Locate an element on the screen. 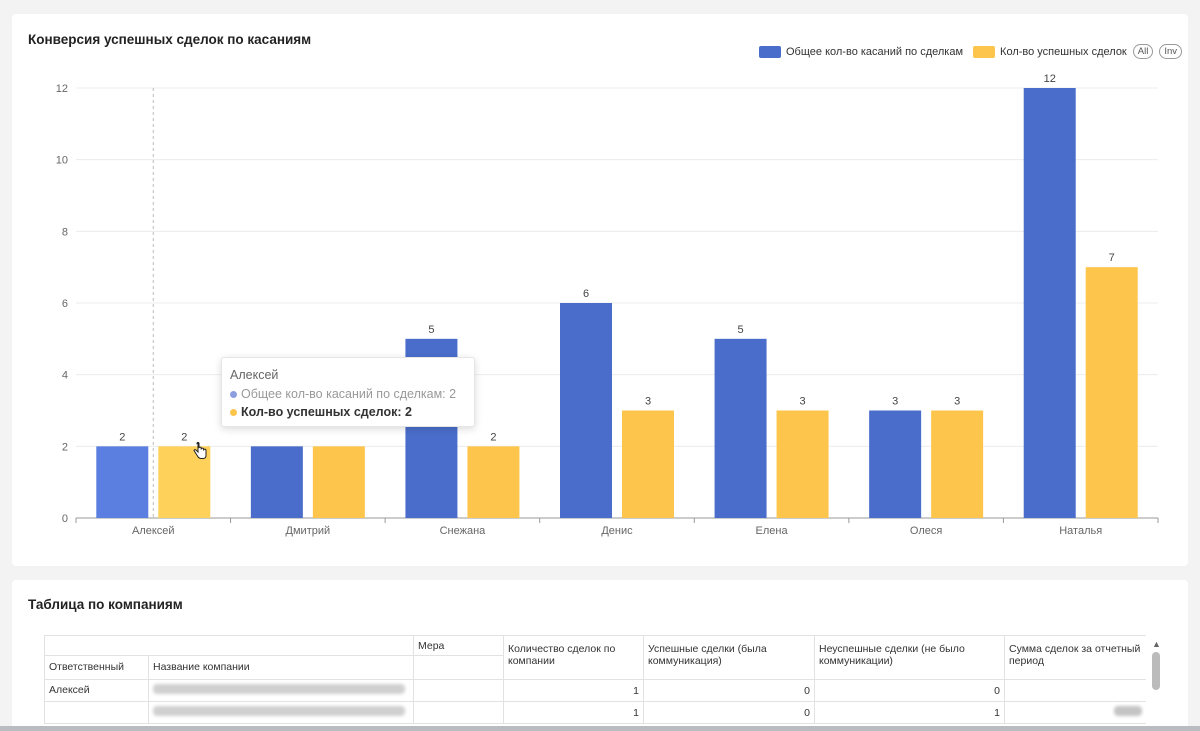  x-category-label: Наталья is located at coordinates (1080, 531).